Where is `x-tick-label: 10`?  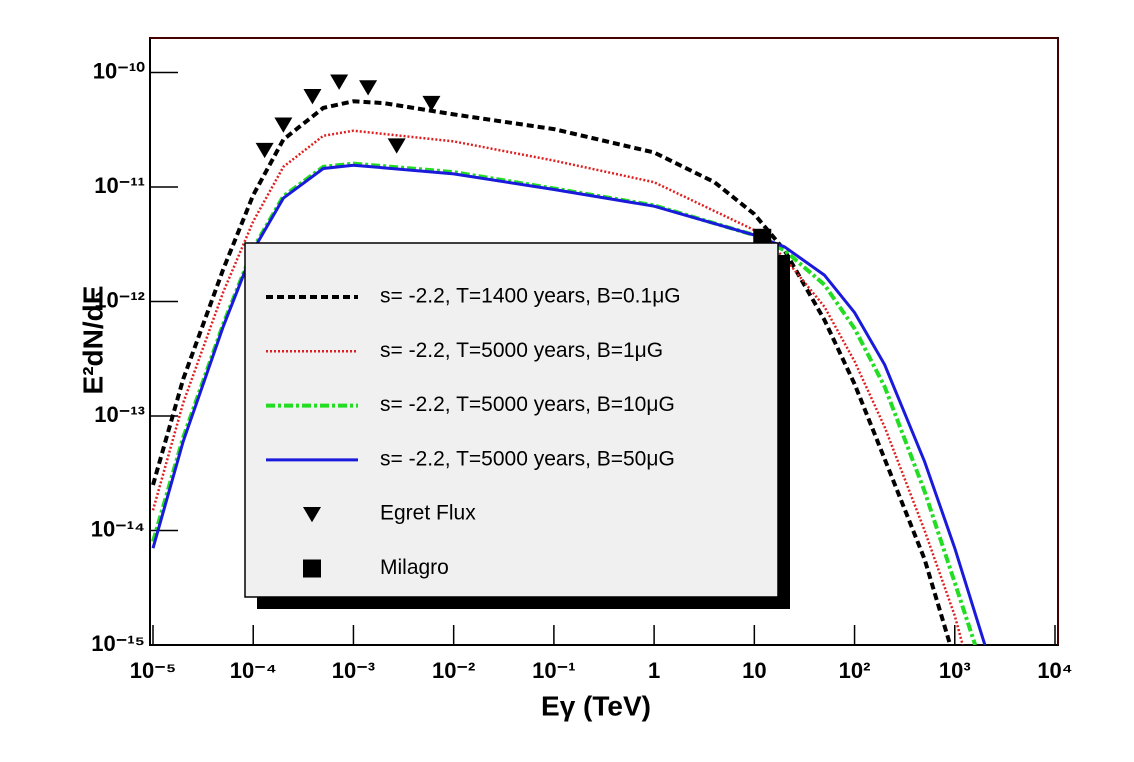 x-tick-label: 10 is located at coordinates (754, 670).